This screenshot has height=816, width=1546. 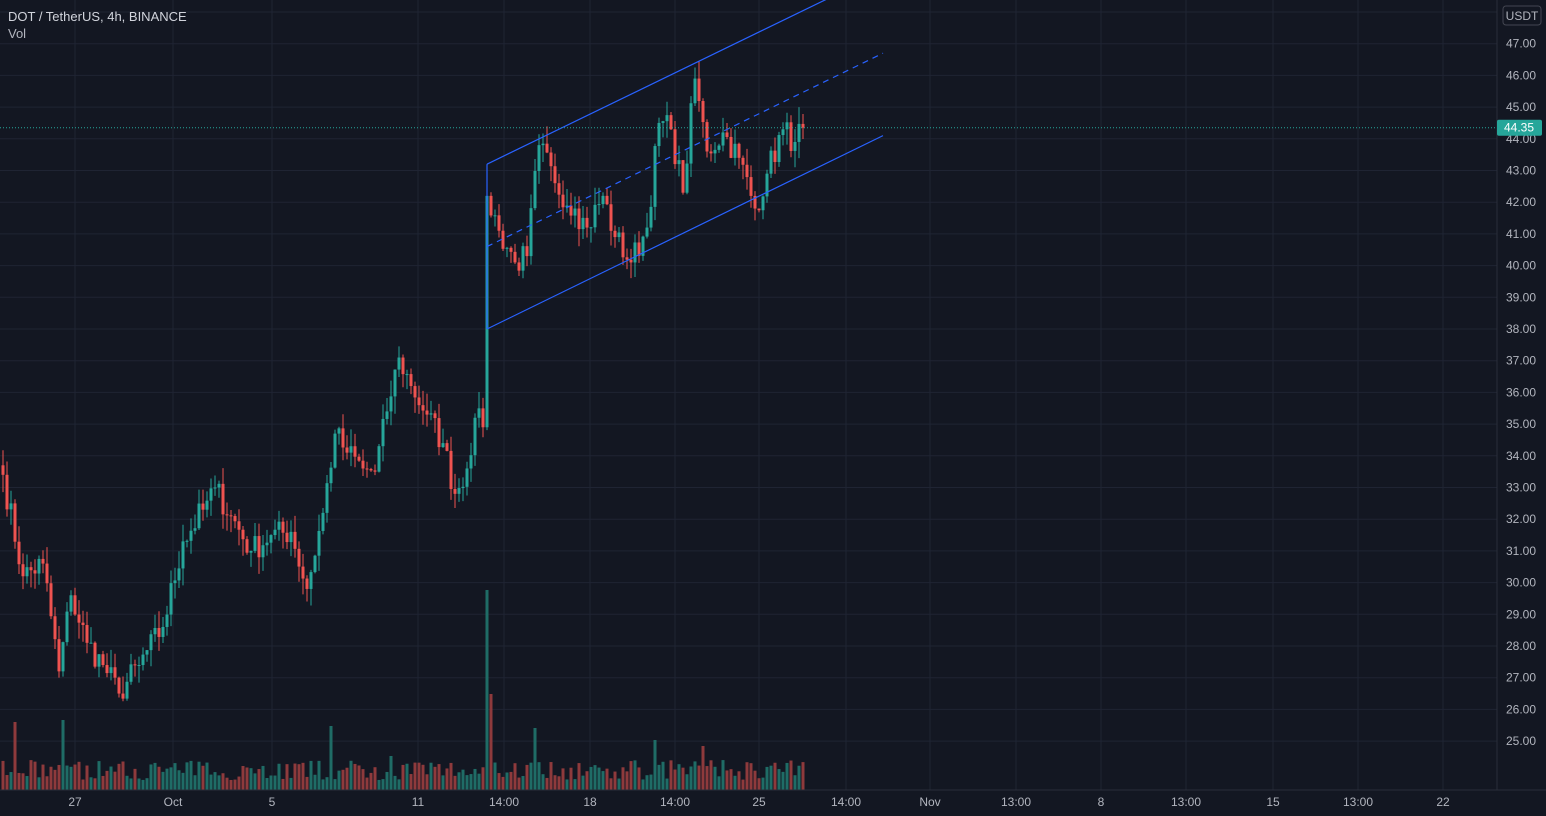 What do you see at coordinates (272, 802) in the screenshot?
I see `time-tick-label: 5` at bounding box center [272, 802].